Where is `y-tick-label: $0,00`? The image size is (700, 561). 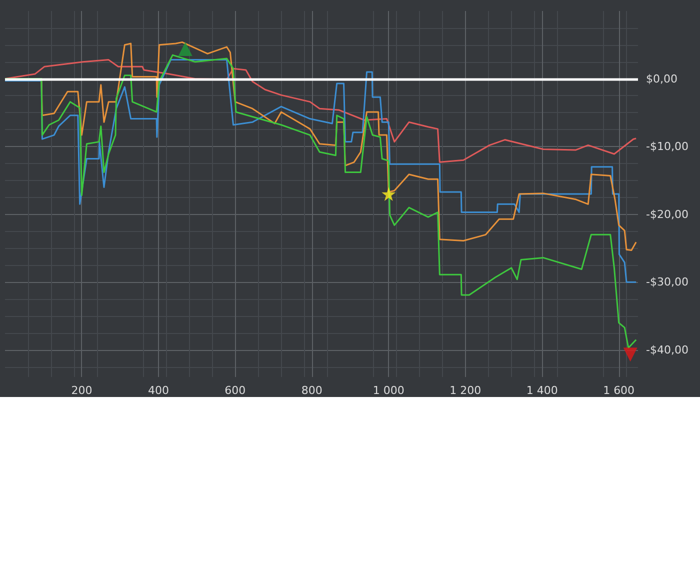 y-tick-label: $0,00 is located at coordinates (662, 79).